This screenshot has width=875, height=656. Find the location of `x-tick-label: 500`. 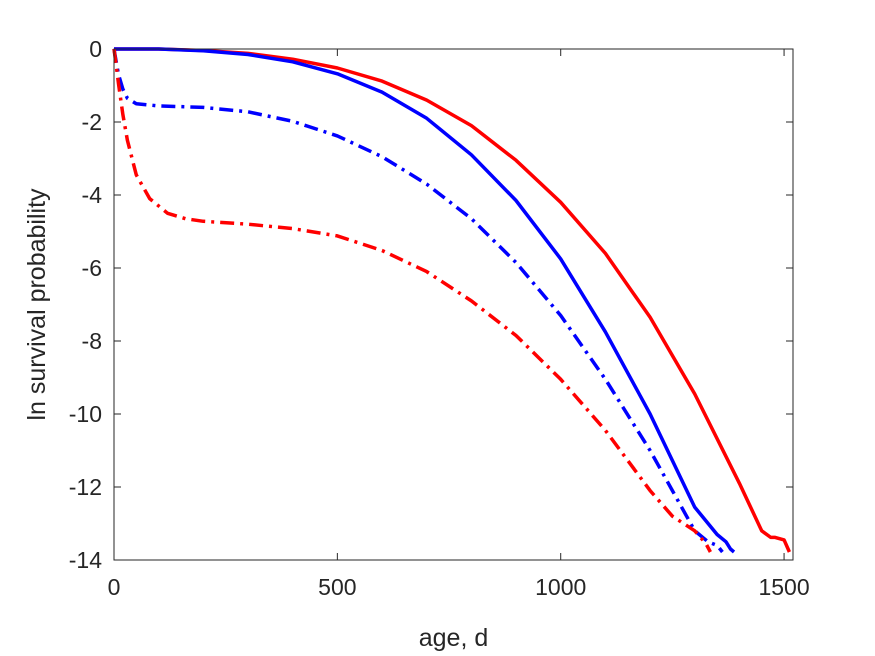

x-tick-label: 500 is located at coordinates (337, 587).